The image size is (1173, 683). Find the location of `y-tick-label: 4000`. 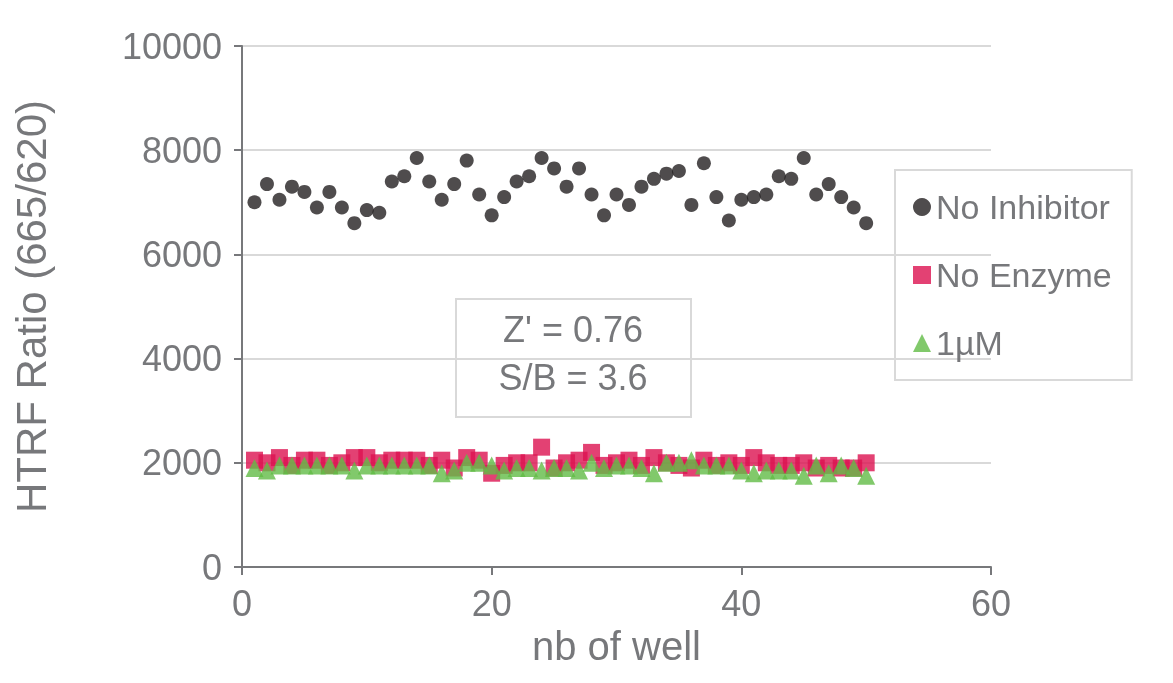

y-tick-label: 4000 is located at coordinates (181, 359).